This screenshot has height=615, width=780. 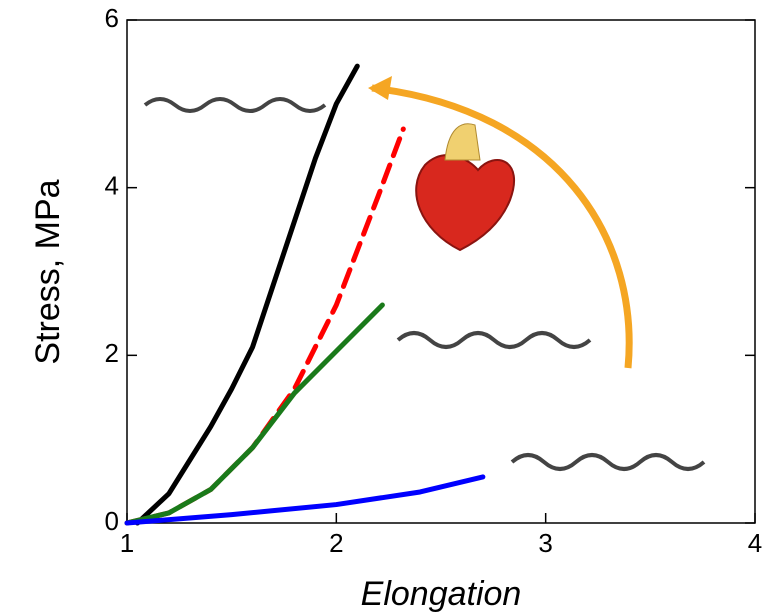 I want to click on y-tick-label: 6, so click(x=112, y=18).